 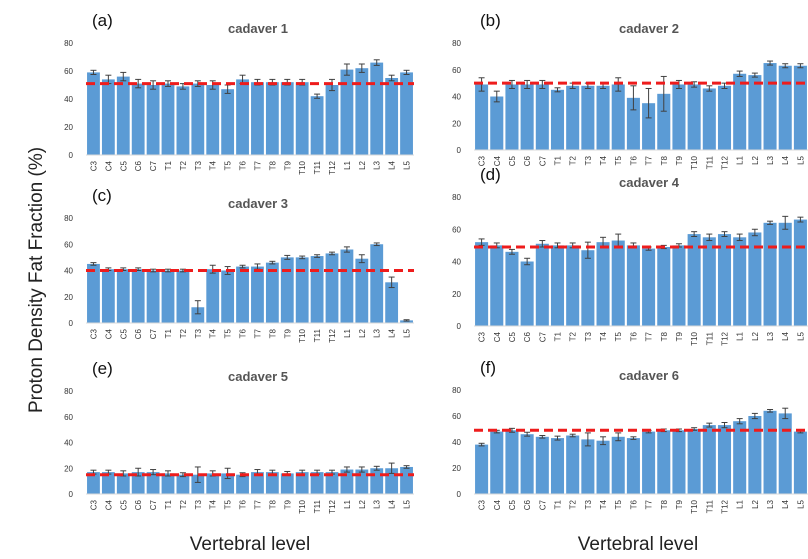 What do you see at coordinates (183, 165) in the screenshot?
I see `x-tick-label: T2` at bounding box center [183, 165].